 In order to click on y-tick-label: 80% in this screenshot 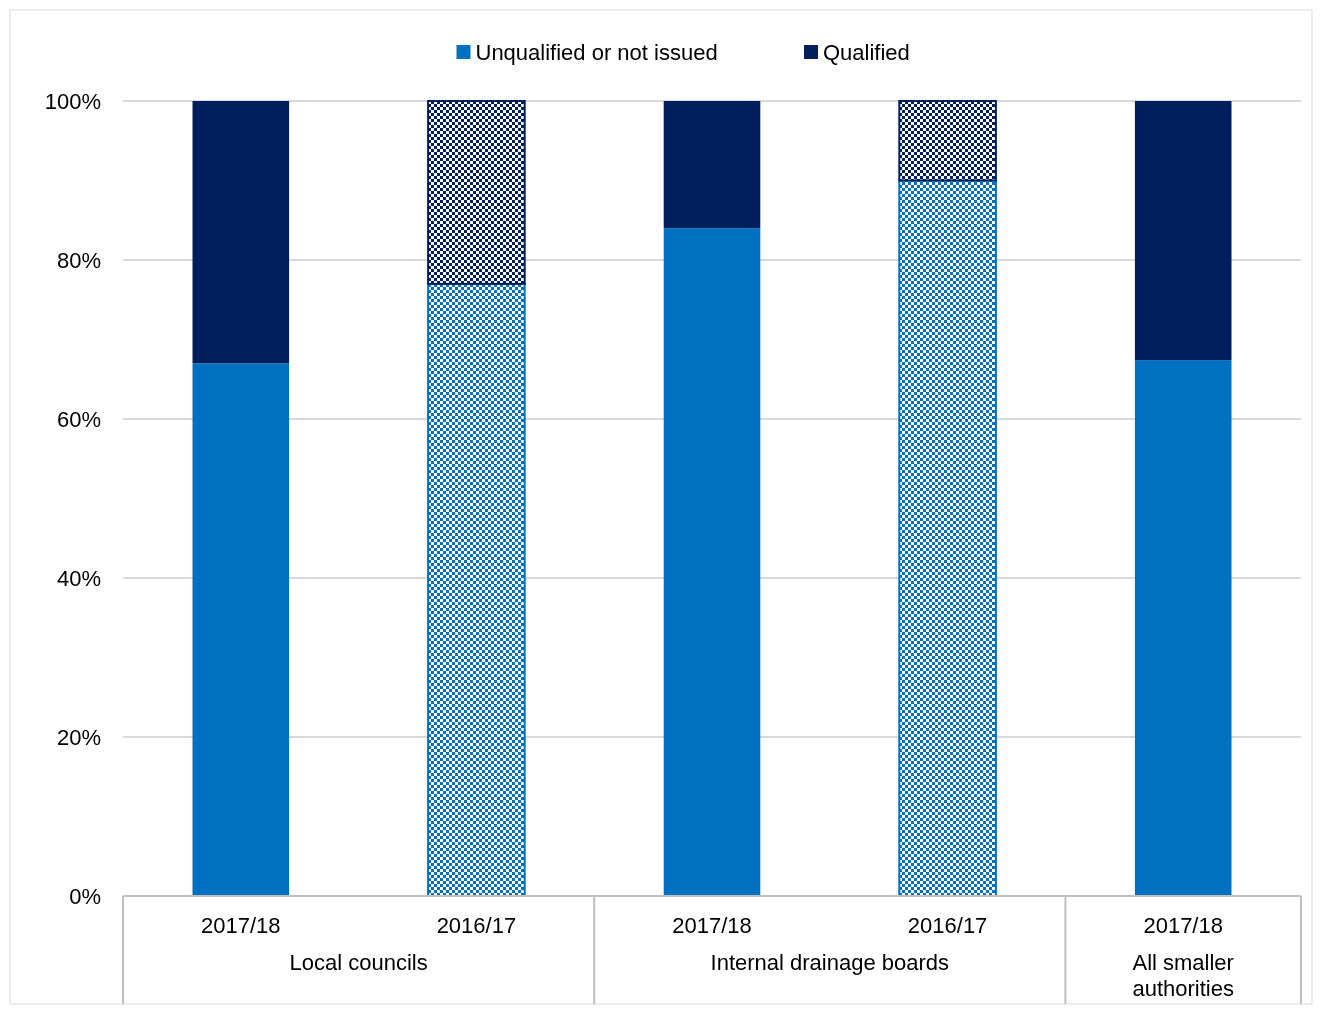, I will do `click(78, 260)`.